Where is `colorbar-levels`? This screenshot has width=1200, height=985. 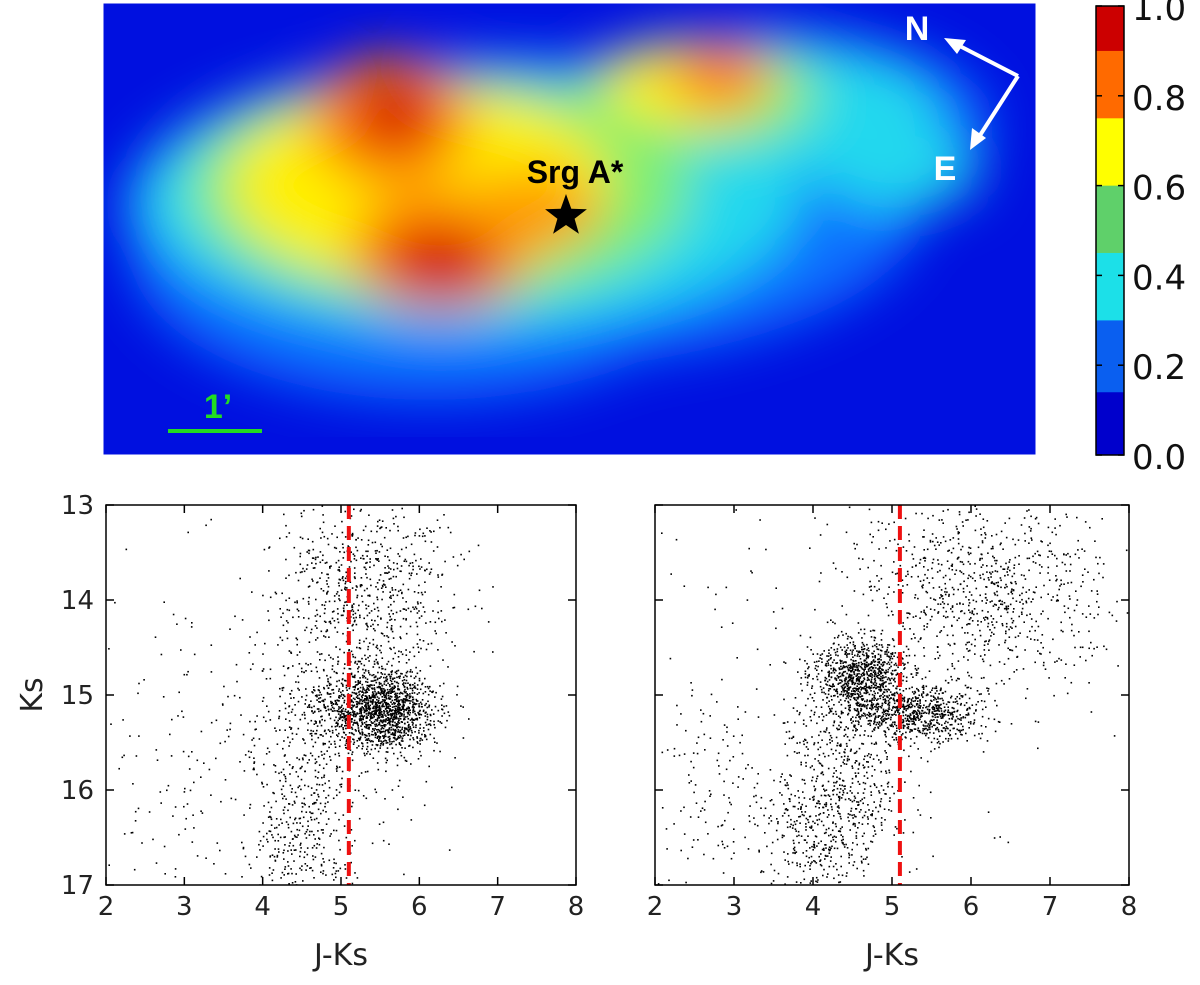 colorbar-levels is located at coordinates (1110, 230).